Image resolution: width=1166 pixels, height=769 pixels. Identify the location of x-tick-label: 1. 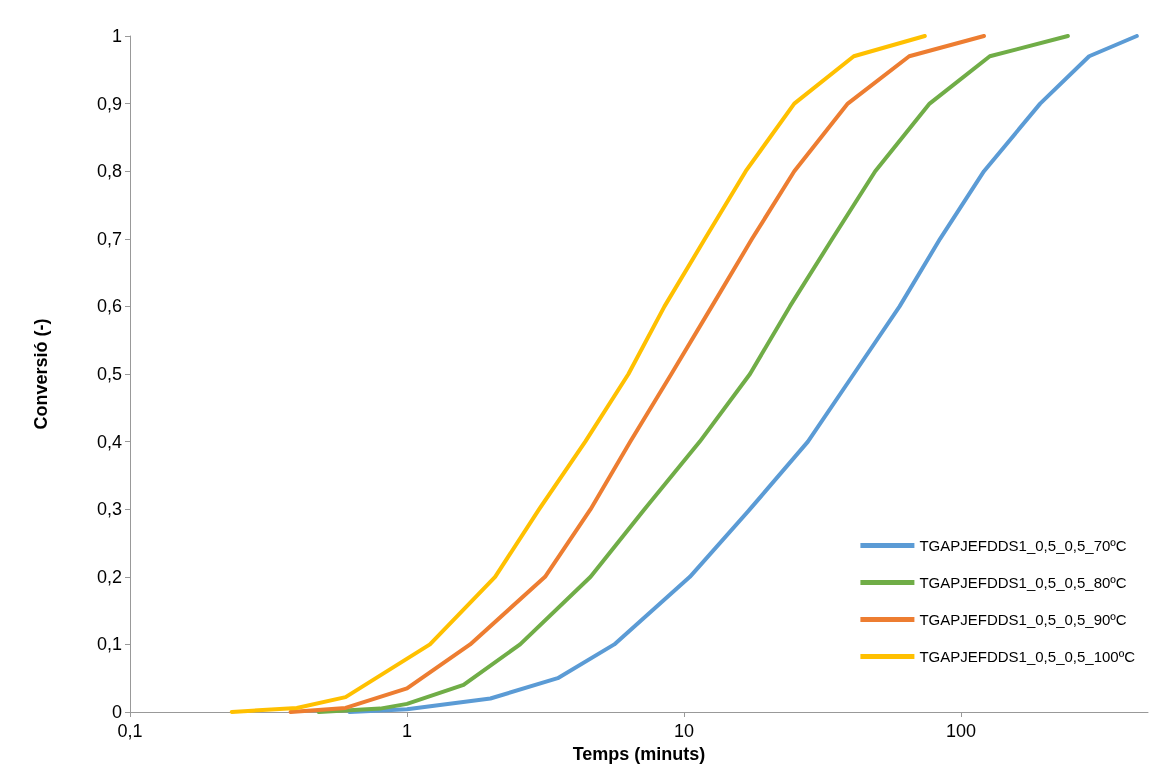
(407, 731).